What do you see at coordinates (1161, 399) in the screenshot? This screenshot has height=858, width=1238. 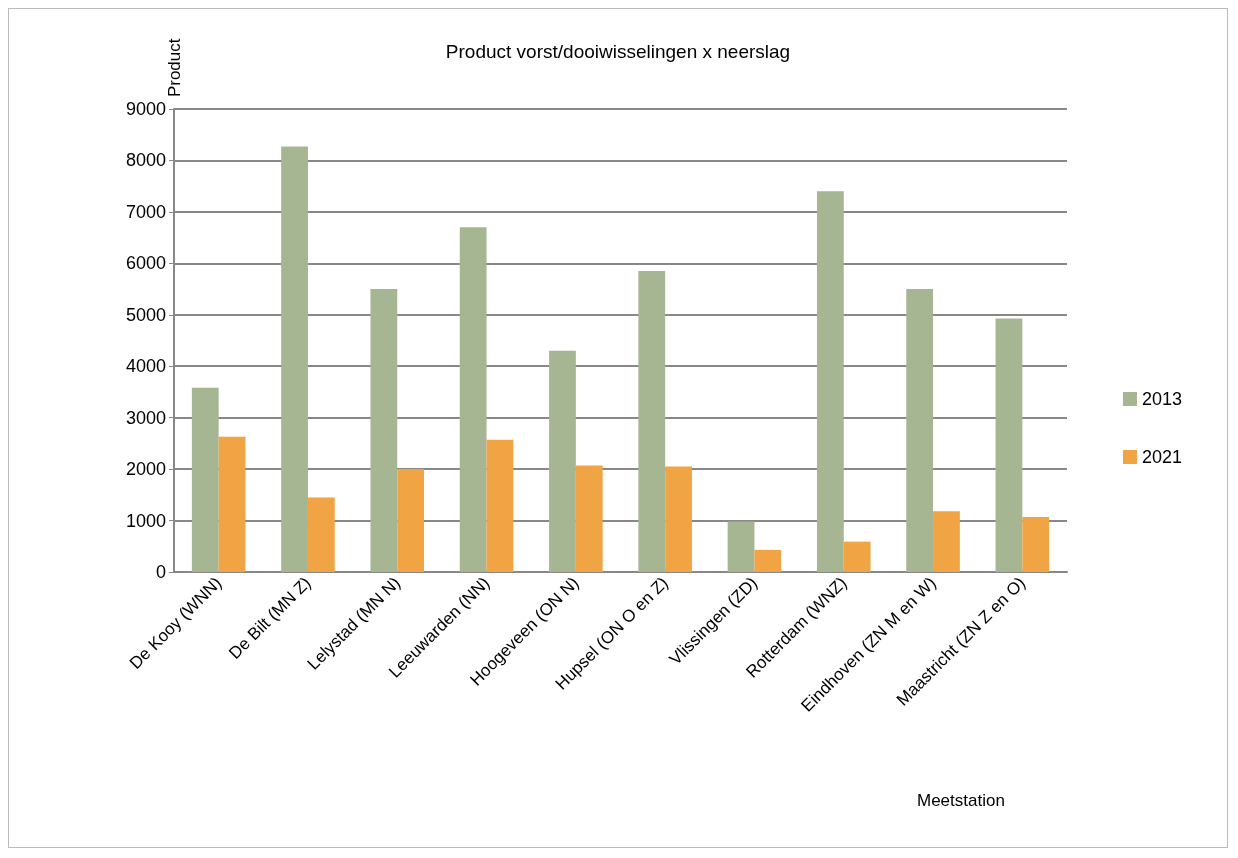 I see `legend-label: 2013` at bounding box center [1161, 399].